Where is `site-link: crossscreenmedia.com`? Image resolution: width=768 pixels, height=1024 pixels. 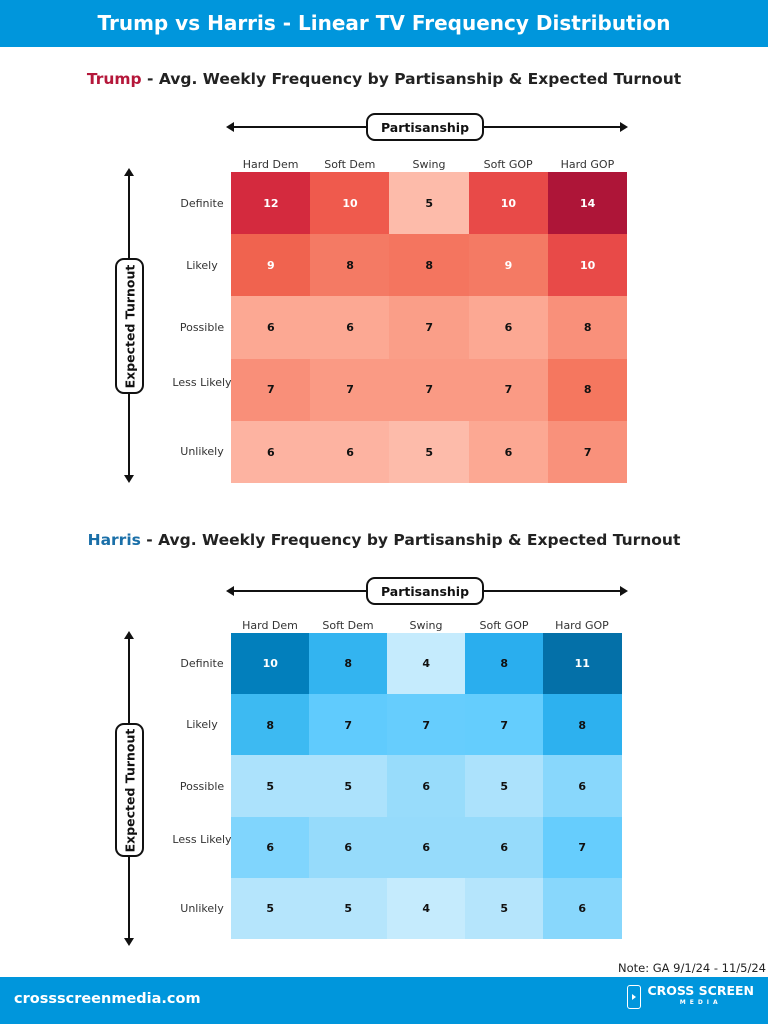
site-link: crossscreenmedia.com is located at coordinates (107, 999).